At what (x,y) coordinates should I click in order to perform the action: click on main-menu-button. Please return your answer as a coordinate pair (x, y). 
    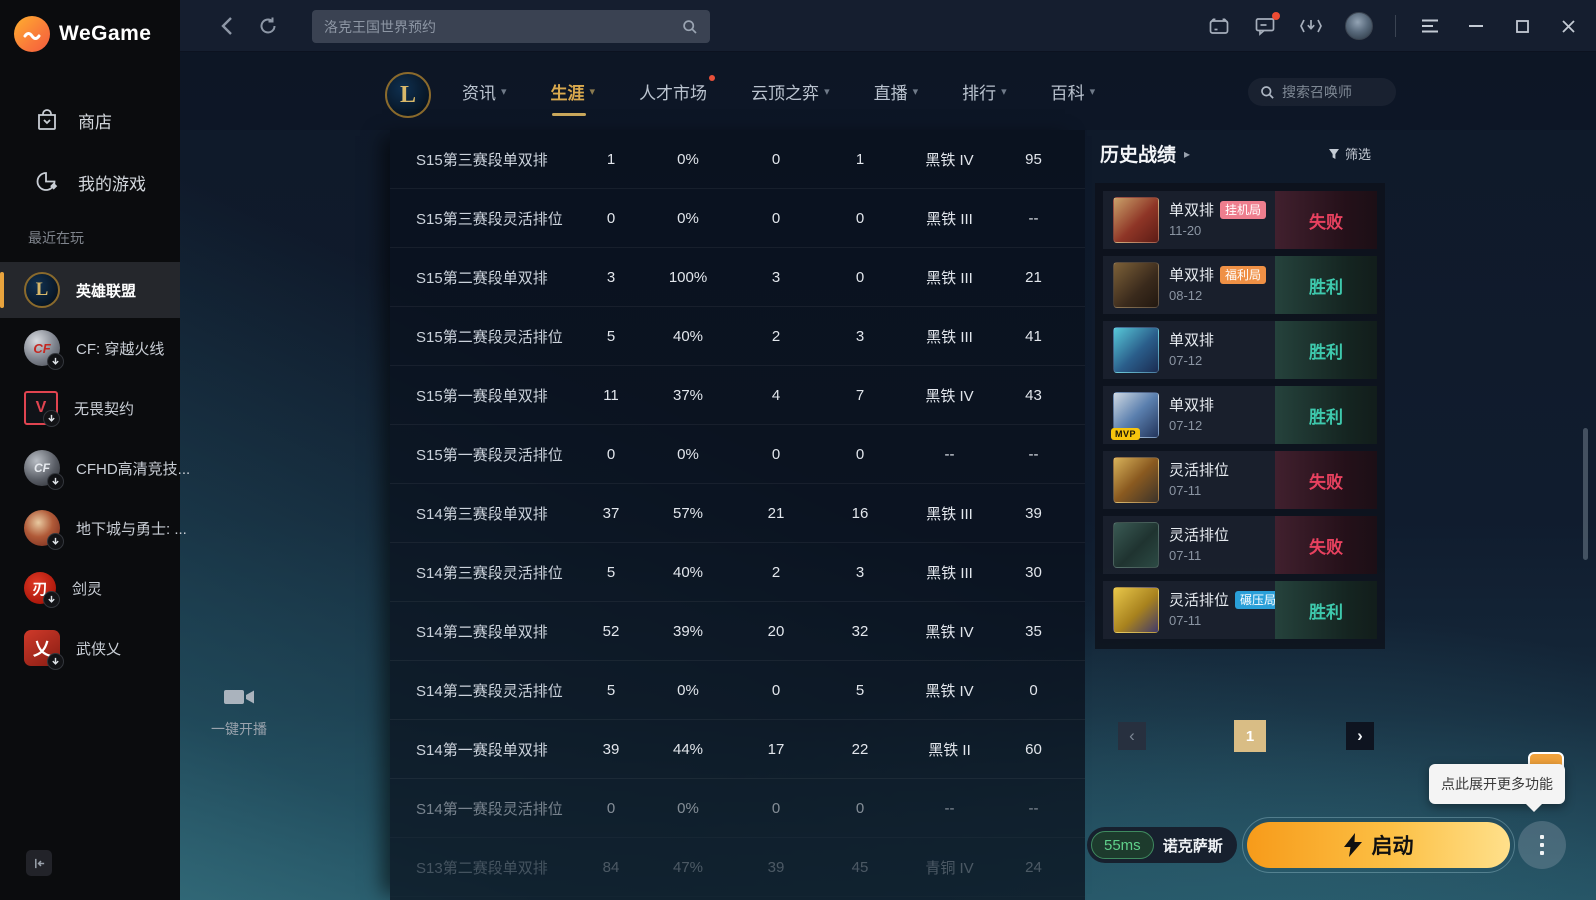
    Looking at the image, I should click on (1430, 26).